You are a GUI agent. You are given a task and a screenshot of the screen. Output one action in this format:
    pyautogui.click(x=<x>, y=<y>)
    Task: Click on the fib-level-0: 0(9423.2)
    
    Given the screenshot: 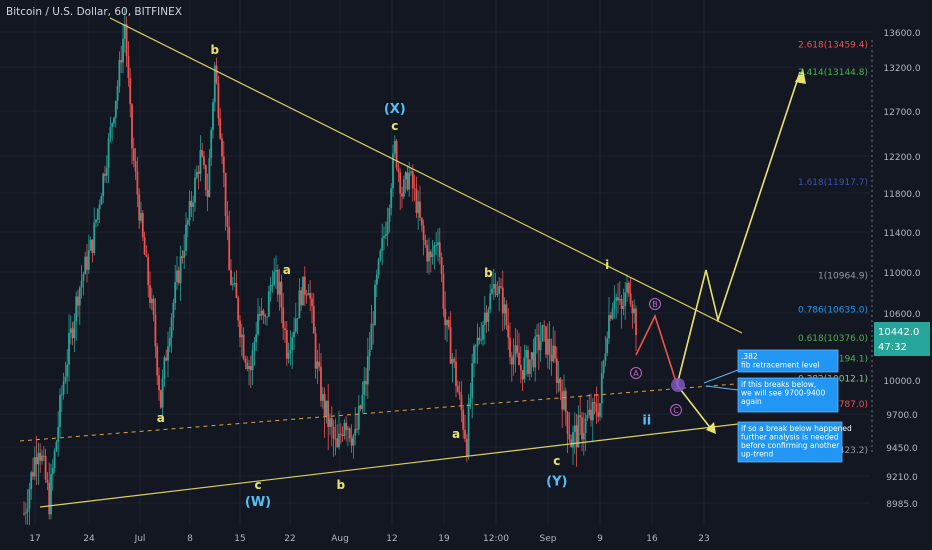 What is the action you would take?
    pyautogui.click(x=846, y=451)
    